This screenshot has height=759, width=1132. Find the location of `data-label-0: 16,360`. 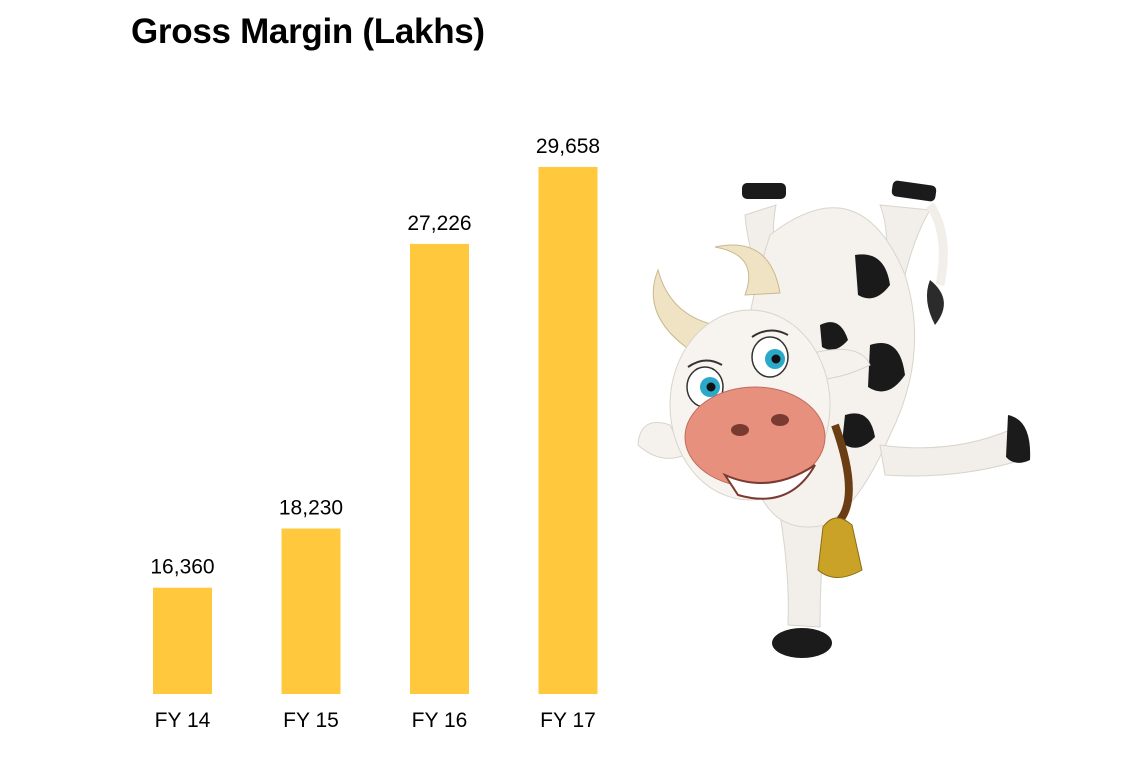

data-label-0: 16,360 is located at coordinates (182, 567).